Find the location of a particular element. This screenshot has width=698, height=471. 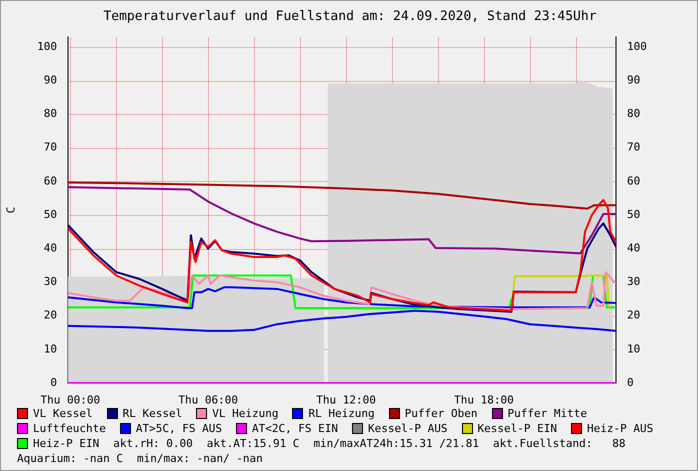

legend-label: AT>5C, FS AUS is located at coordinates (179, 428).